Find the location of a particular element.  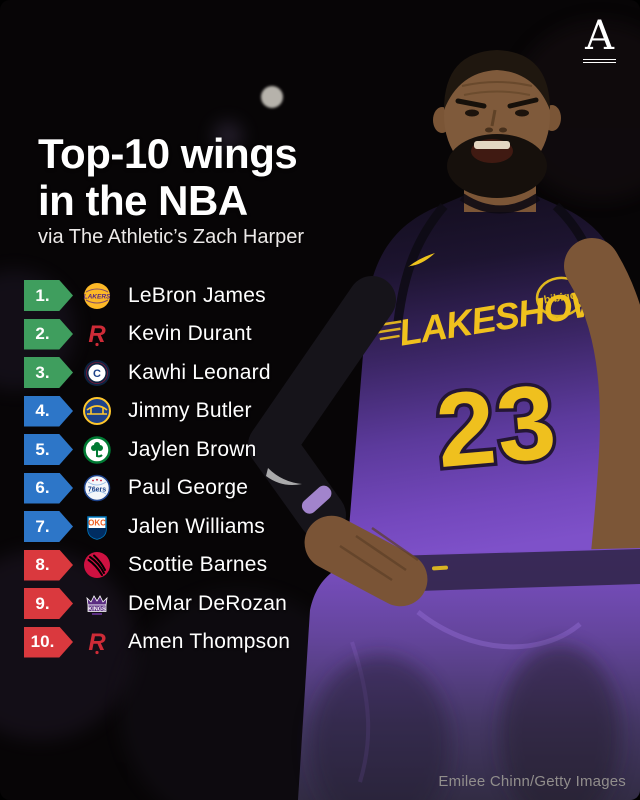

raptors-logo is located at coordinates (97, 565).